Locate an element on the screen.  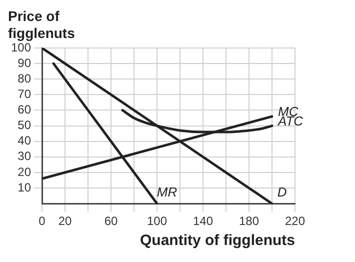
x-axis-title: Quantity of figglenuts is located at coordinates (217, 241).